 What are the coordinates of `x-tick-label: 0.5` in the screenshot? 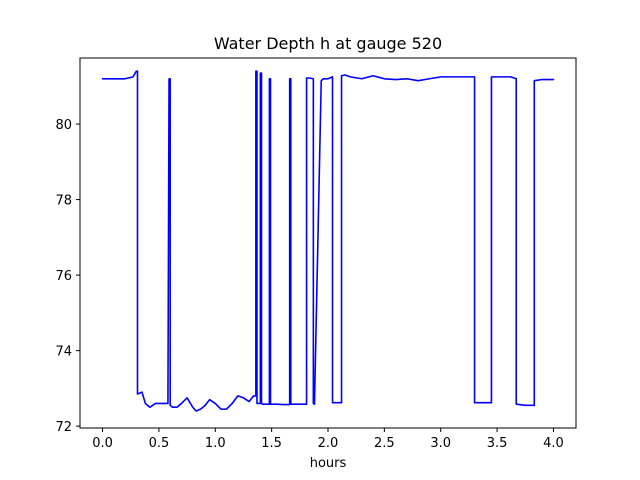 It's located at (159, 443).